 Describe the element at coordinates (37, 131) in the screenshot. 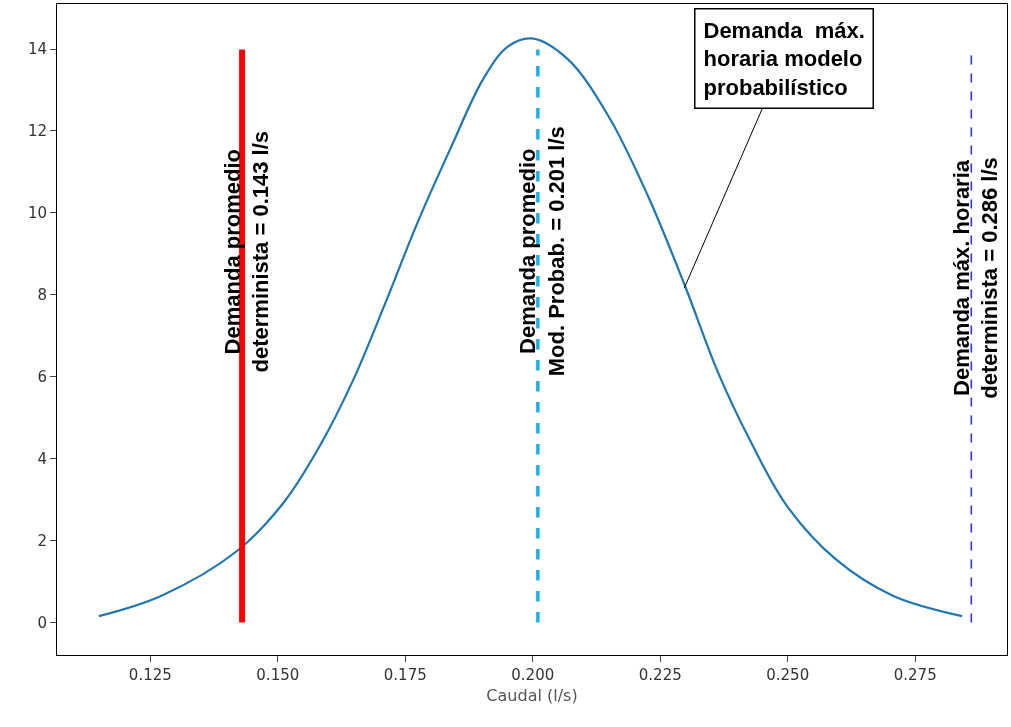

I see `y-tick-label: 12` at that location.